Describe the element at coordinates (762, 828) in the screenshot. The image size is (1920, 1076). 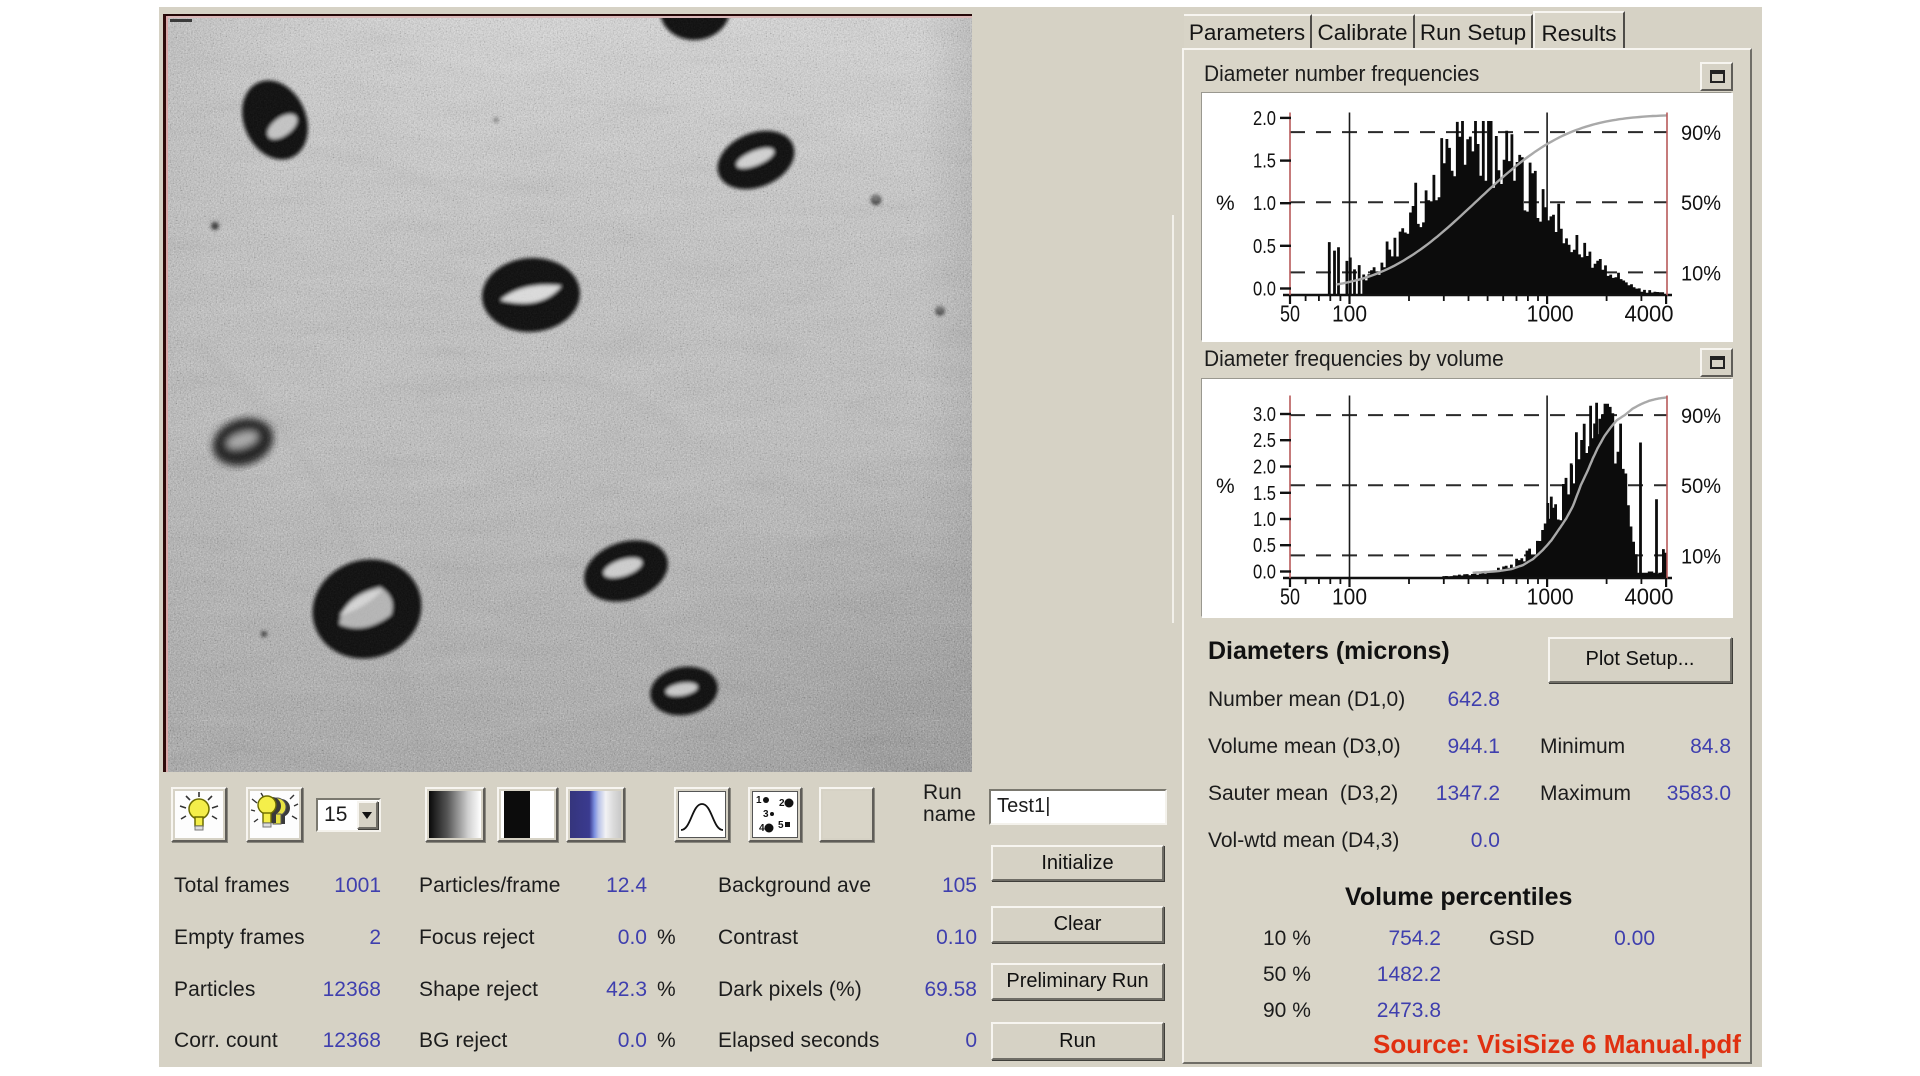
I see `svg-text: 4` at that location.